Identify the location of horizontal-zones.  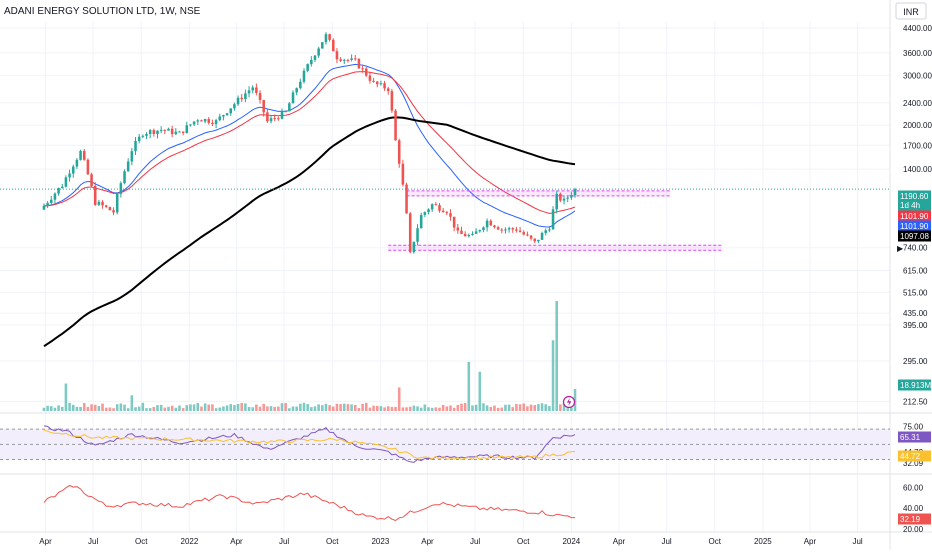
(555, 220).